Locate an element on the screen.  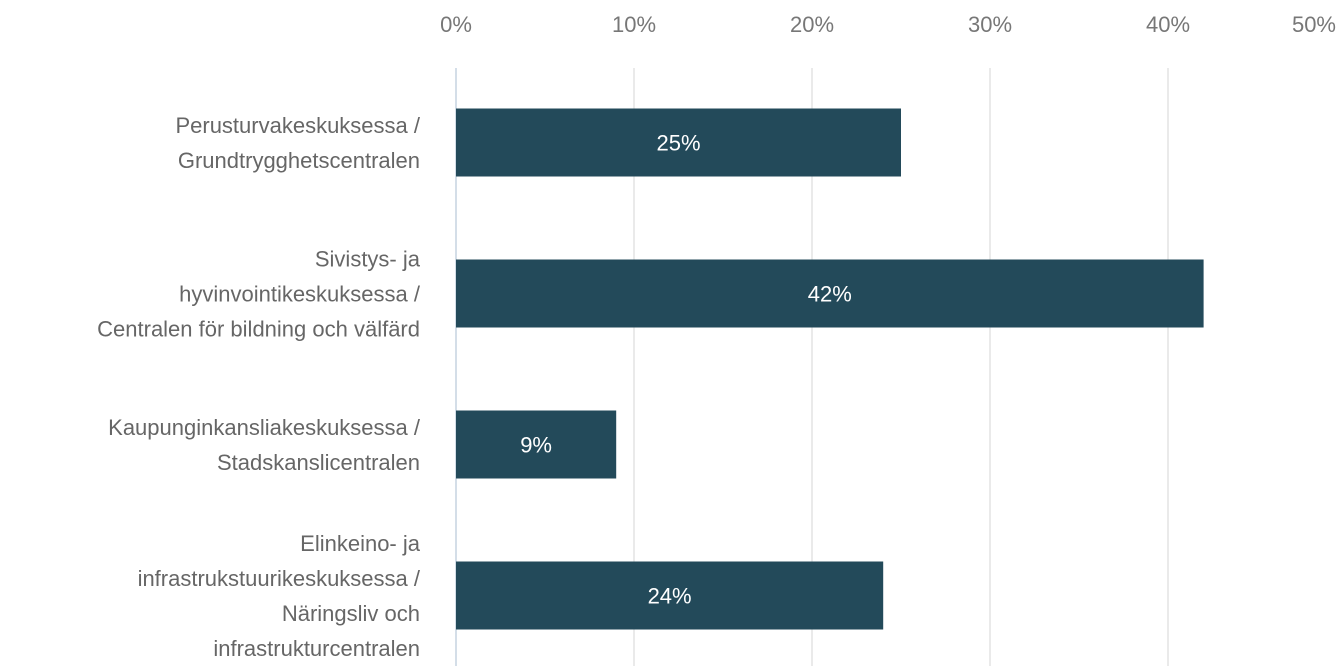
x-tick-label: 0% is located at coordinates (456, 24).